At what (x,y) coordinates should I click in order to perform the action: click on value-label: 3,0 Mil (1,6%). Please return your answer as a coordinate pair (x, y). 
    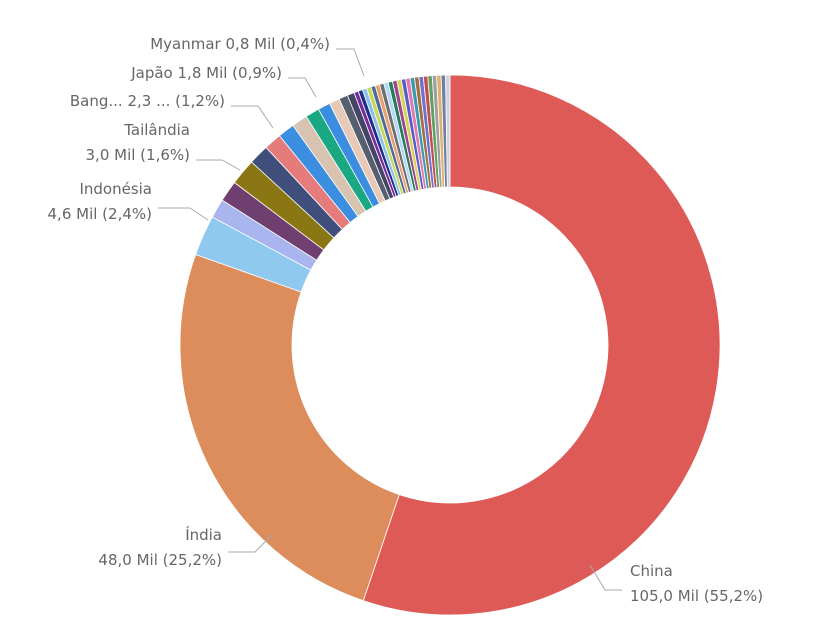
    Looking at the image, I should click on (138, 155).